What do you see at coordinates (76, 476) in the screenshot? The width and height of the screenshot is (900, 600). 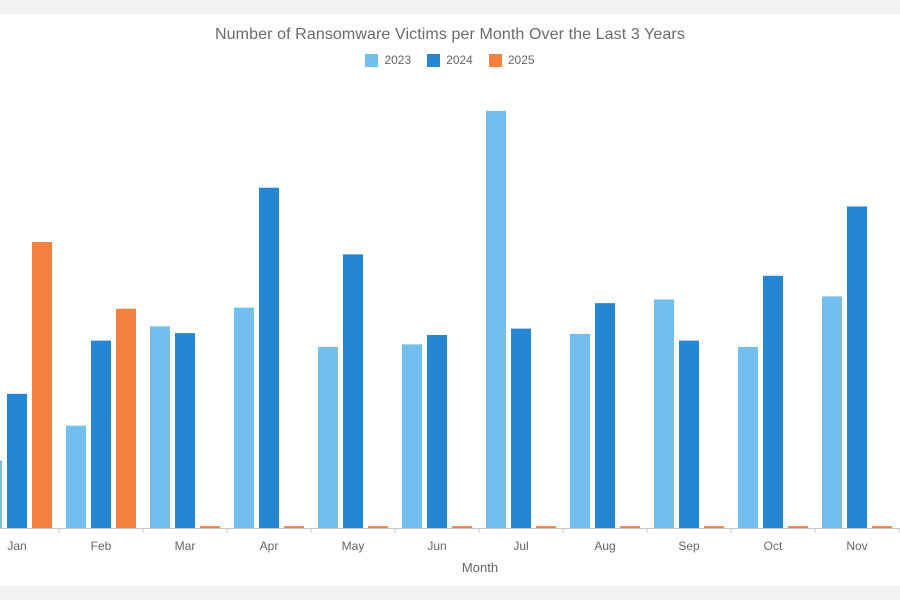 I see `bar-feb-2023` at bounding box center [76, 476].